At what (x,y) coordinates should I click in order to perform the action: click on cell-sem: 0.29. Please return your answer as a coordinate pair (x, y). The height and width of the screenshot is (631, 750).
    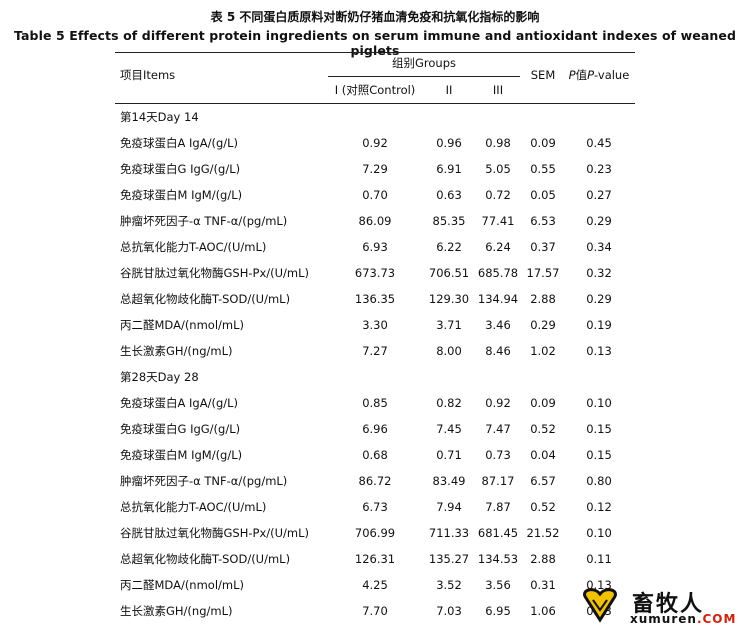
    Looking at the image, I should click on (543, 325).